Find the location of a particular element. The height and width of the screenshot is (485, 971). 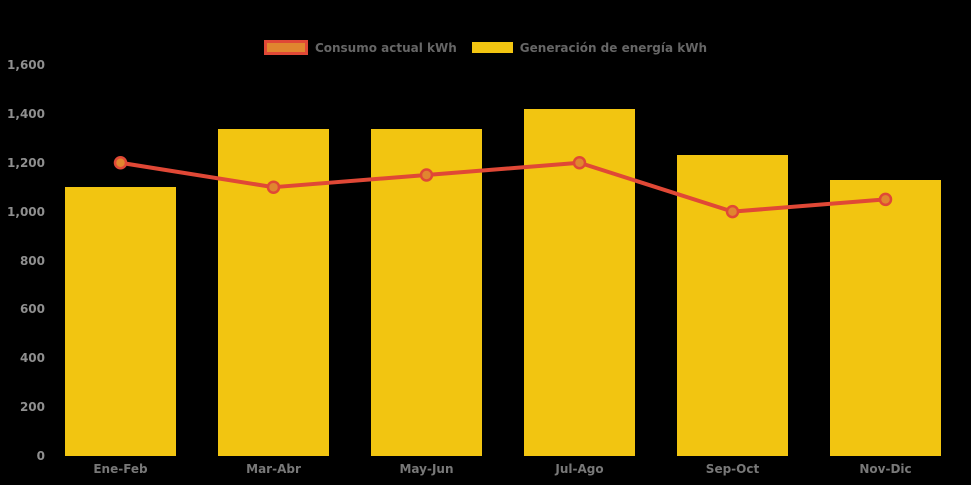

legend-item-consumo: Consumo actual kWh is located at coordinates (360, 47).